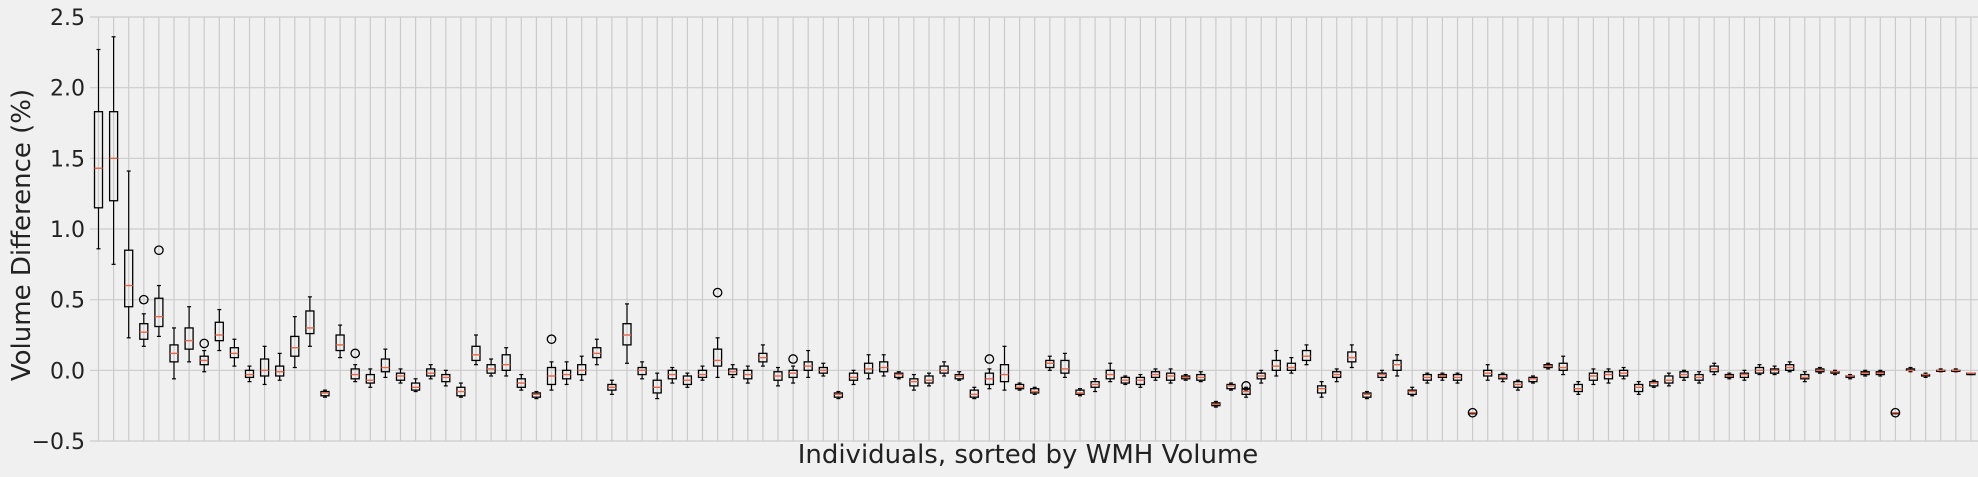 The image size is (1978, 477). What do you see at coordinates (1028, 455) in the screenshot?
I see `x-axis-label: Individuals, sorted by WMH Volume` at bounding box center [1028, 455].